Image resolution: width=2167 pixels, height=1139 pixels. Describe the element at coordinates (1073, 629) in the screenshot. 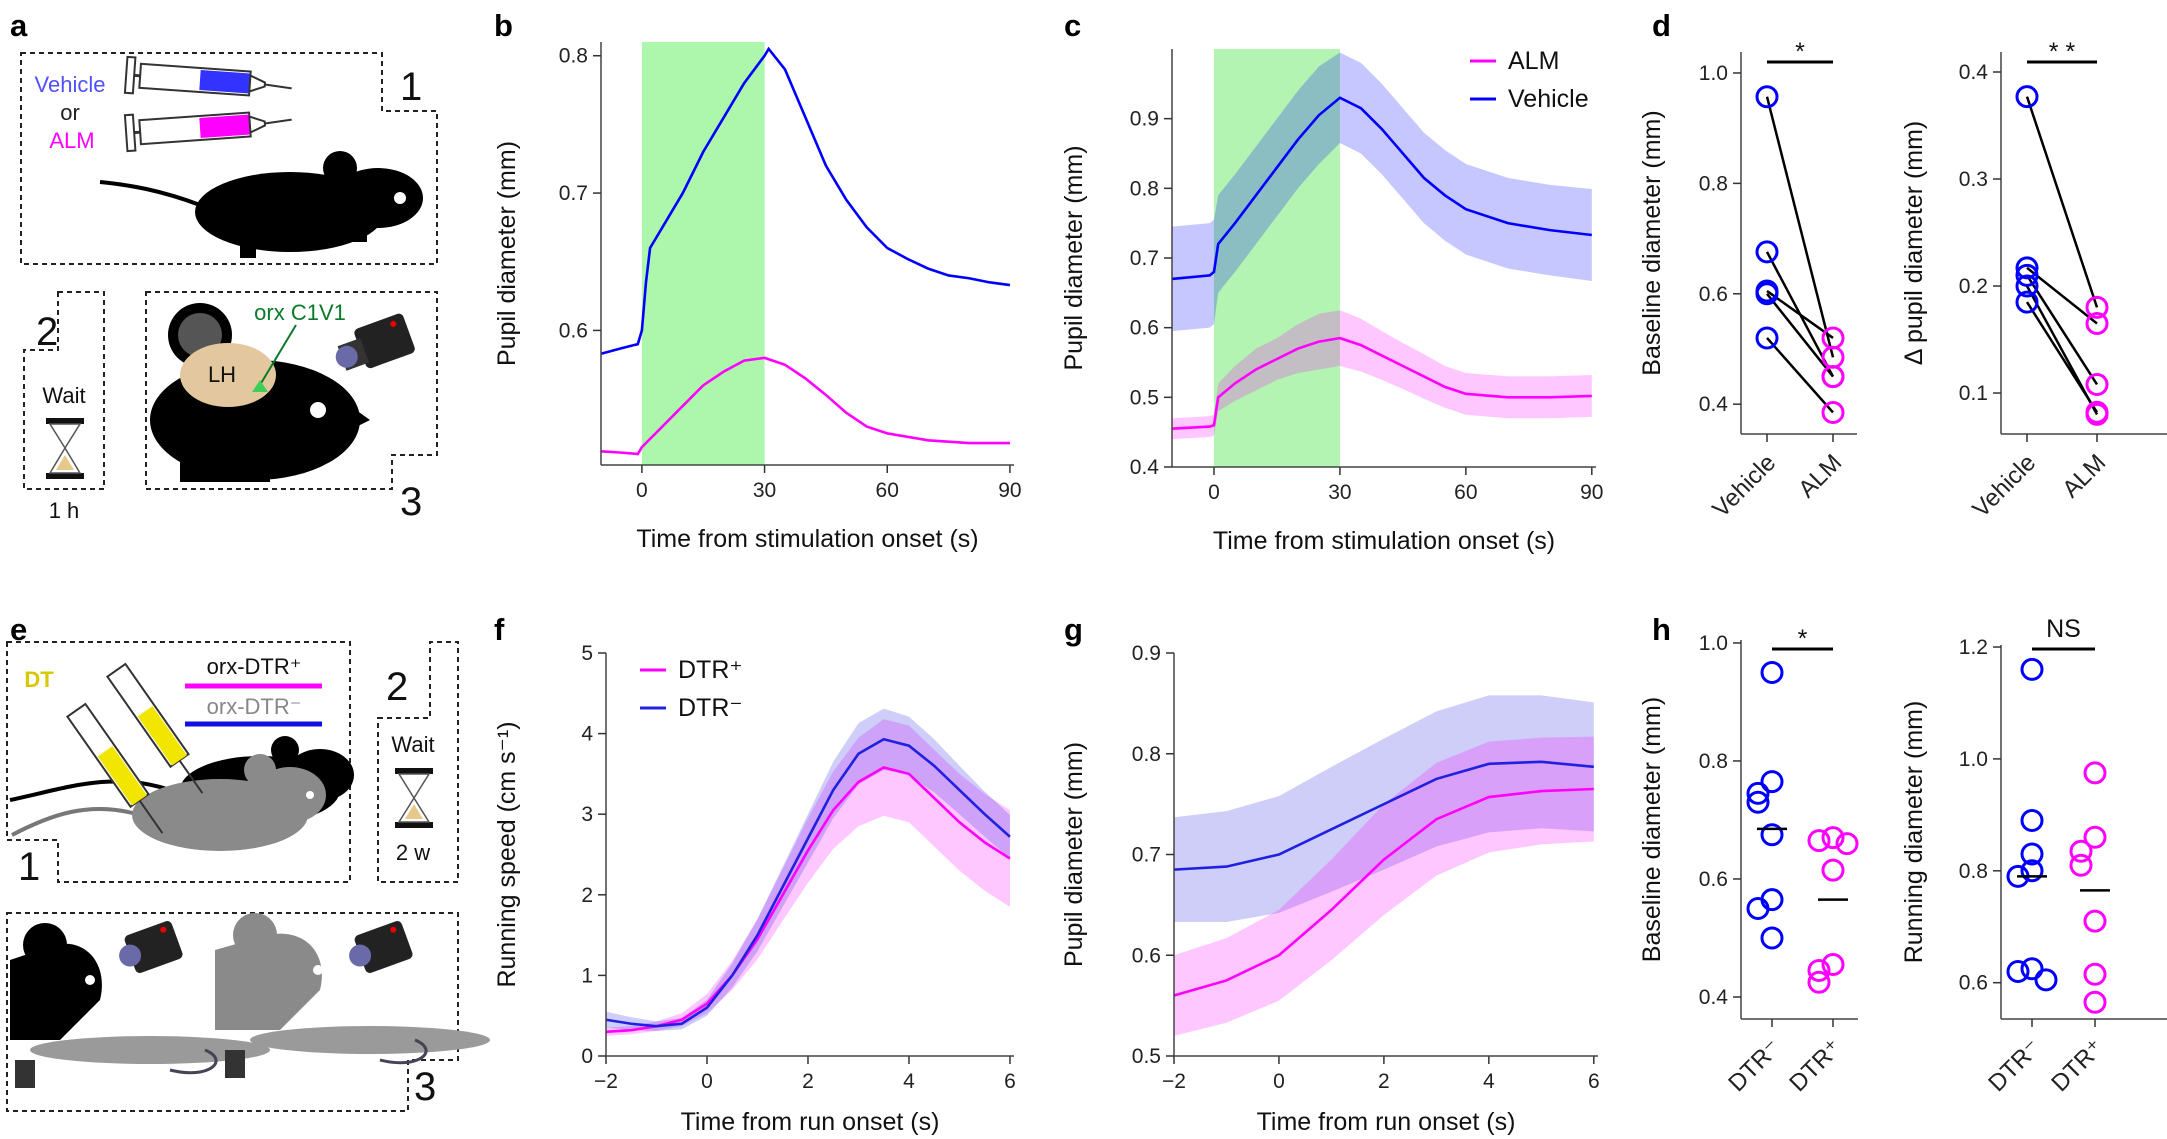

I see `panel-letter-g: g` at that location.